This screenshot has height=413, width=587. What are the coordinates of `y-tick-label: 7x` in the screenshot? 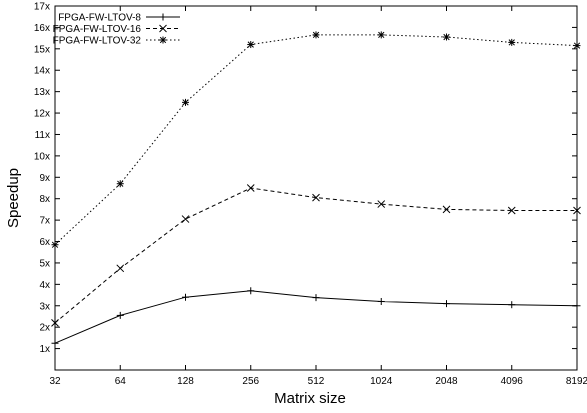 It's located at (44, 221).